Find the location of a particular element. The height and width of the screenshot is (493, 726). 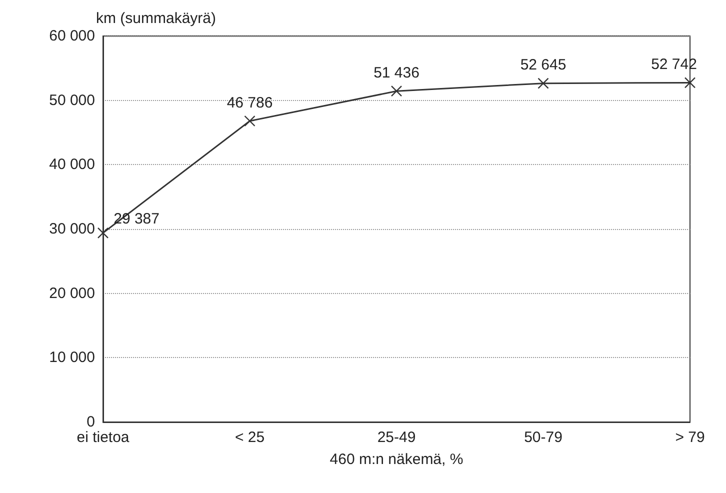

y-tick-label: 30 000 is located at coordinates (72, 229).